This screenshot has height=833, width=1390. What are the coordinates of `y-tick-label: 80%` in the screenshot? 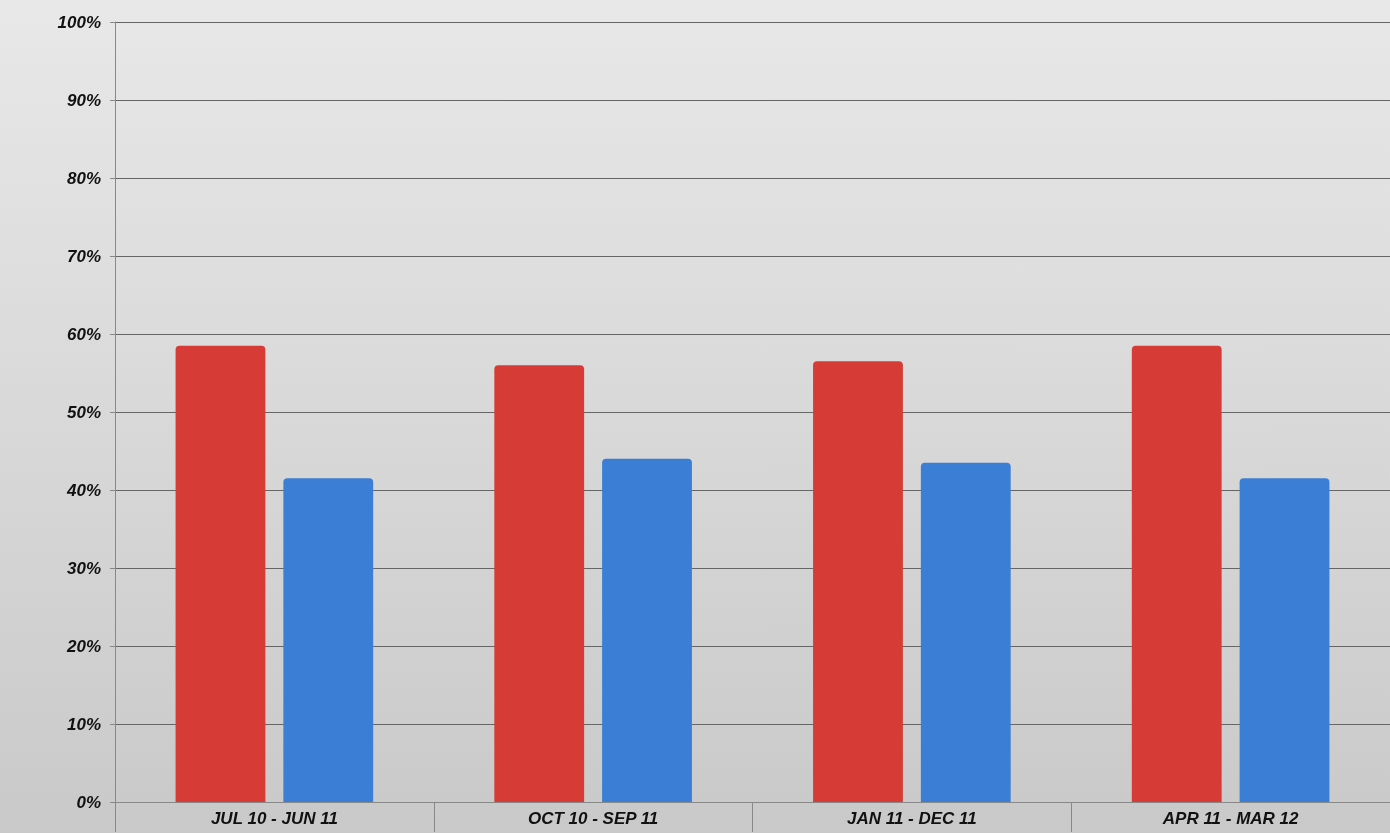 It's located at (83, 178).